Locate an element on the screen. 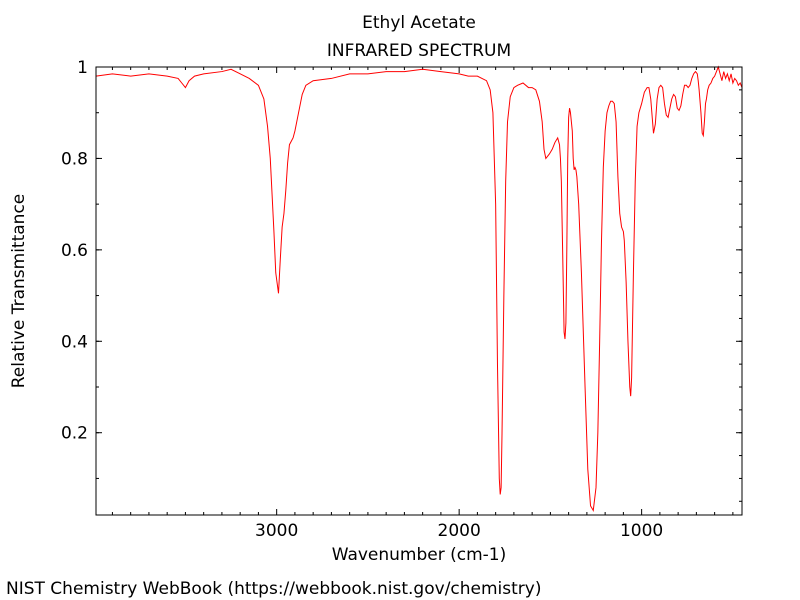 The width and height of the screenshot is (800, 600). y-tick-label: 0.2 is located at coordinates (74, 434).